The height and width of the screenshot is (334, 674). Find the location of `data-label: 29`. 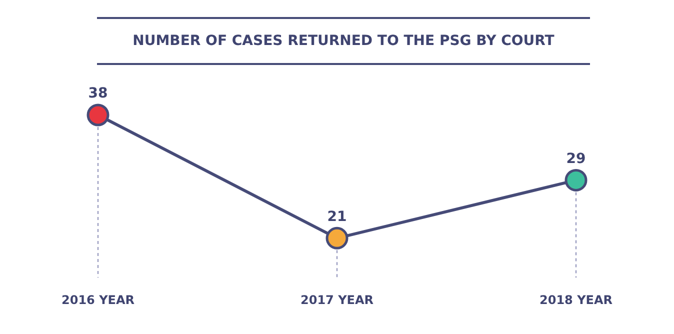

data-label: 29 is located at coordinates (576, 158).